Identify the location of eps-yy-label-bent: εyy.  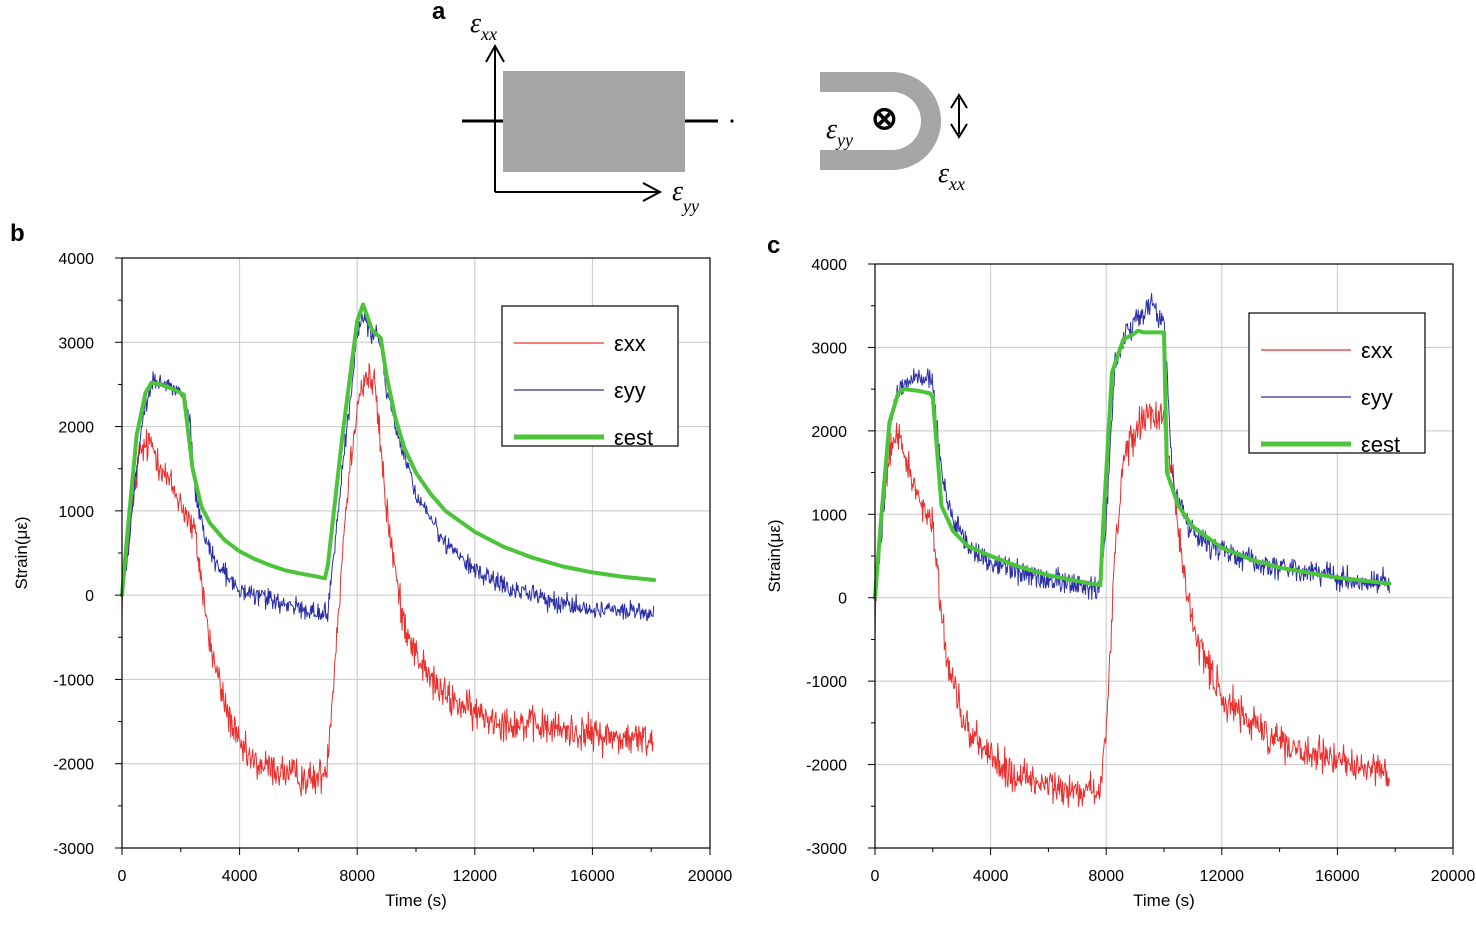
(839, 132).